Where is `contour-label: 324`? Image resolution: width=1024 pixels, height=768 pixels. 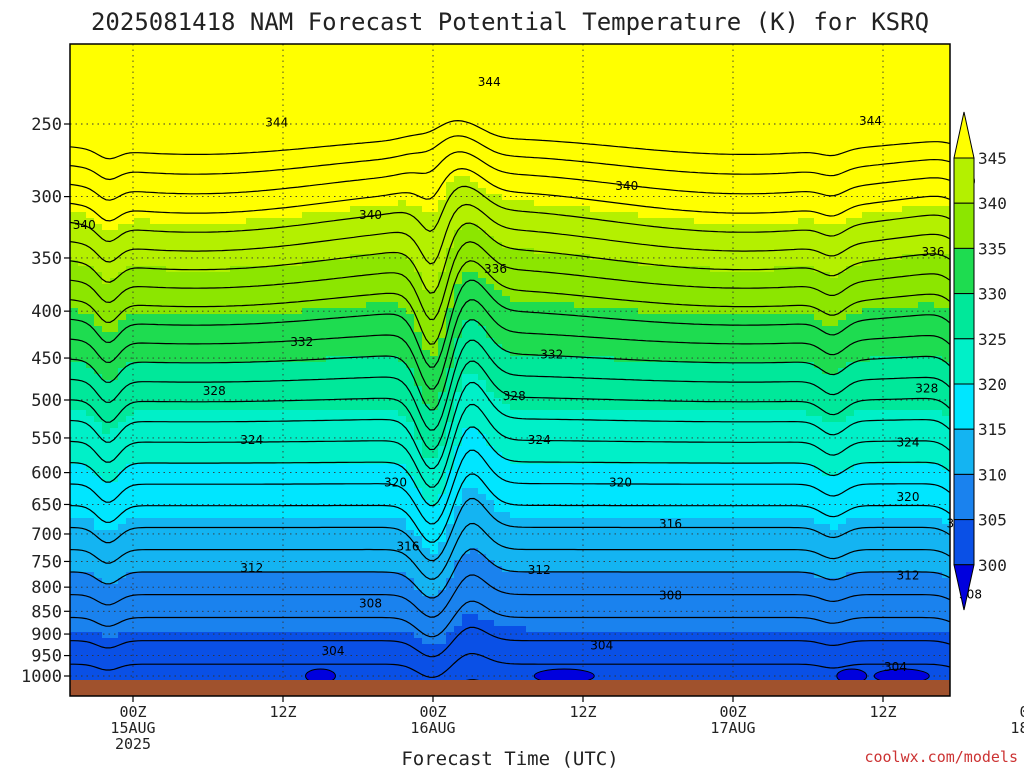
contour-label: 324 is located at coordinates (539, 440).